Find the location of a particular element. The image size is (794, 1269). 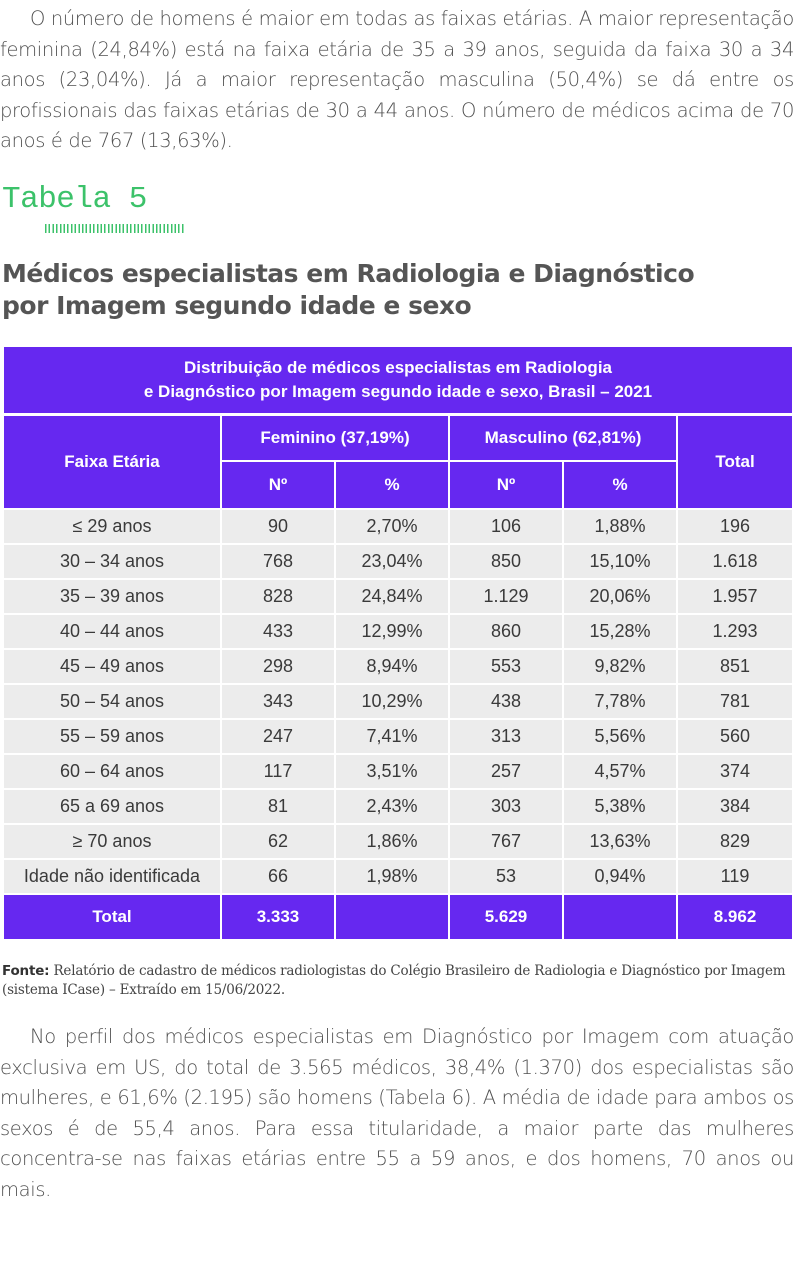

cell-feminino-num: 62 is located at coordinates (278, 841).